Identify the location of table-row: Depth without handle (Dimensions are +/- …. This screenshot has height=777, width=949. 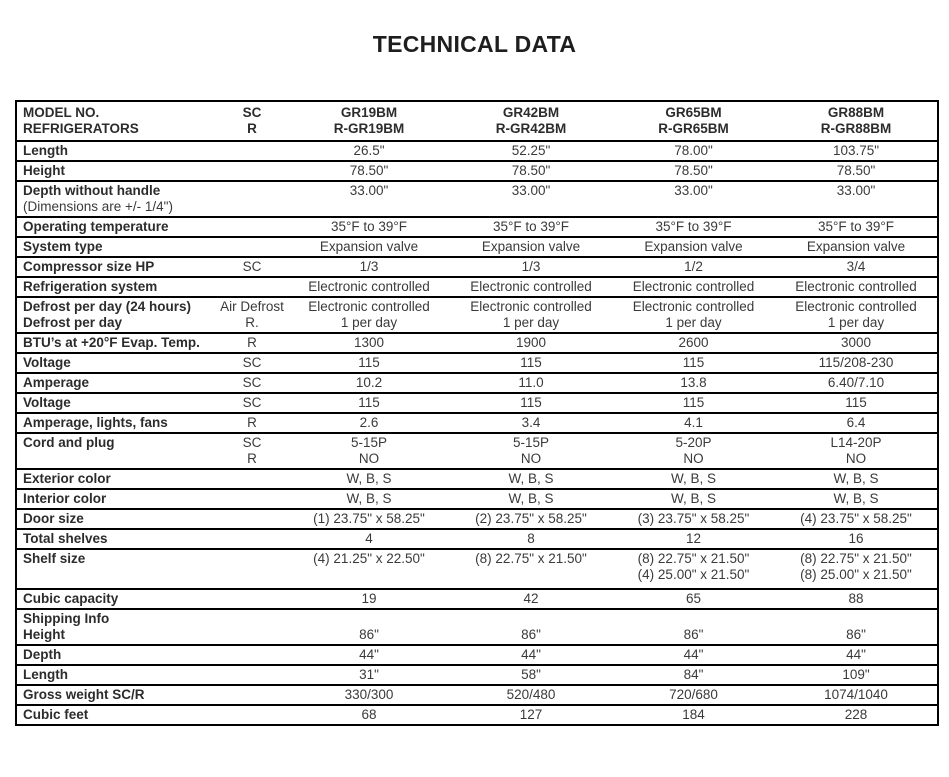
(477, 199).